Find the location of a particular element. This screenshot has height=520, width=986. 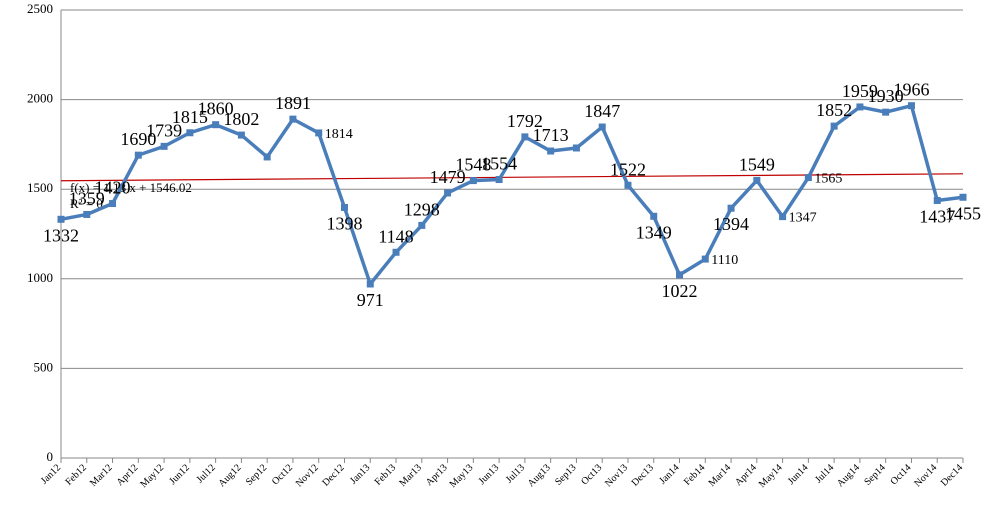

trendline-r2: R² = 0 is located at coordinates (86, 203).